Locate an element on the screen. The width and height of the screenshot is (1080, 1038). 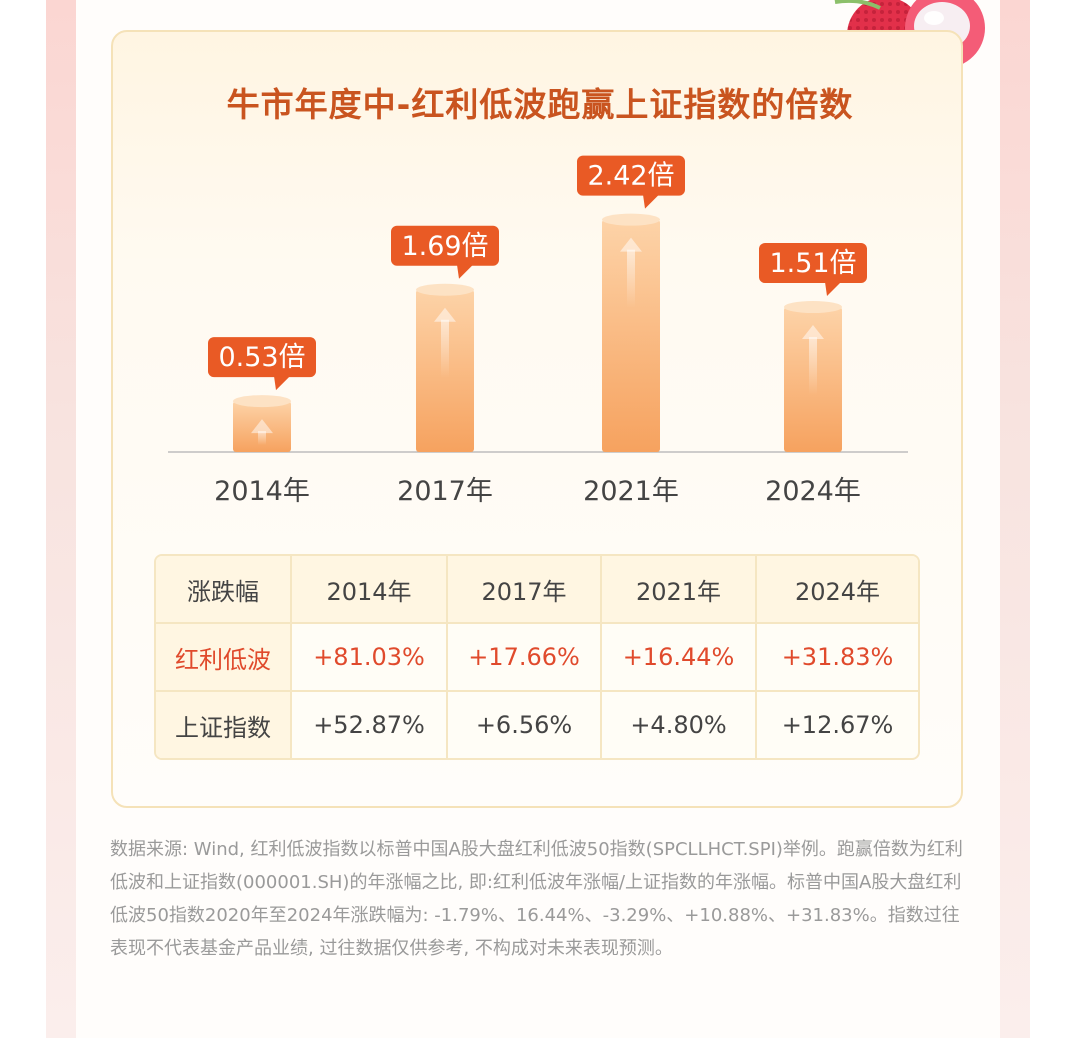
x-tick-label: 2014年 is located at coordinates (262, 491).